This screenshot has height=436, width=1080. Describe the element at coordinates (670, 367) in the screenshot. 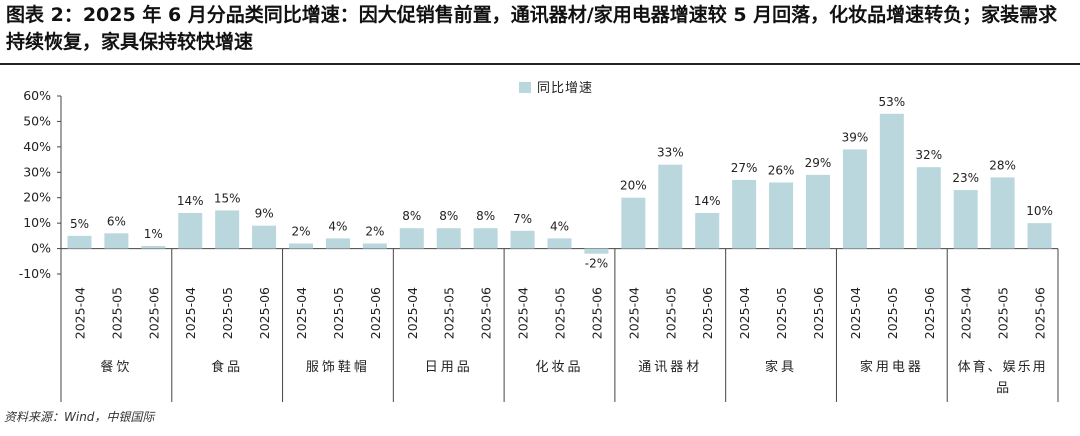

I see `group-label: 通讯器材` at that location.